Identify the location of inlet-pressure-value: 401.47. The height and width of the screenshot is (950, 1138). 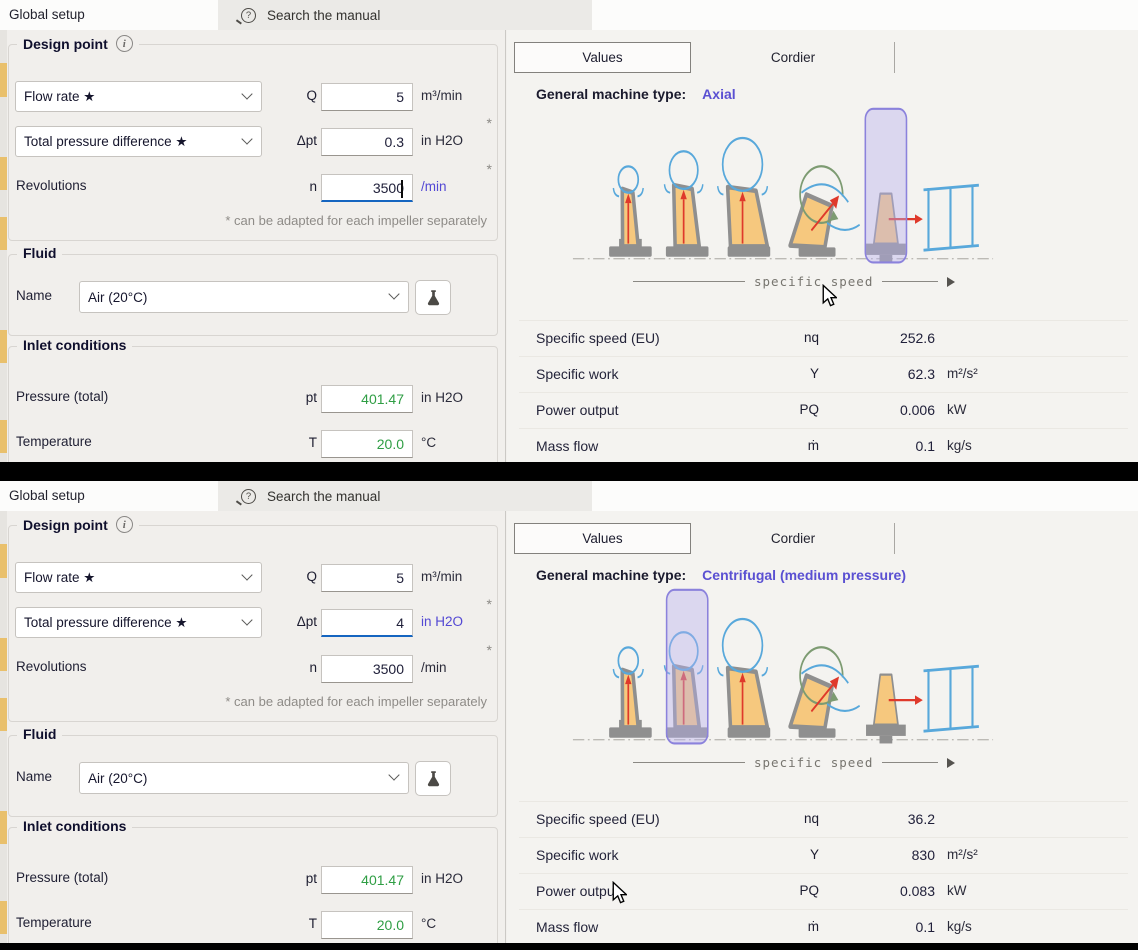
(382, 399).